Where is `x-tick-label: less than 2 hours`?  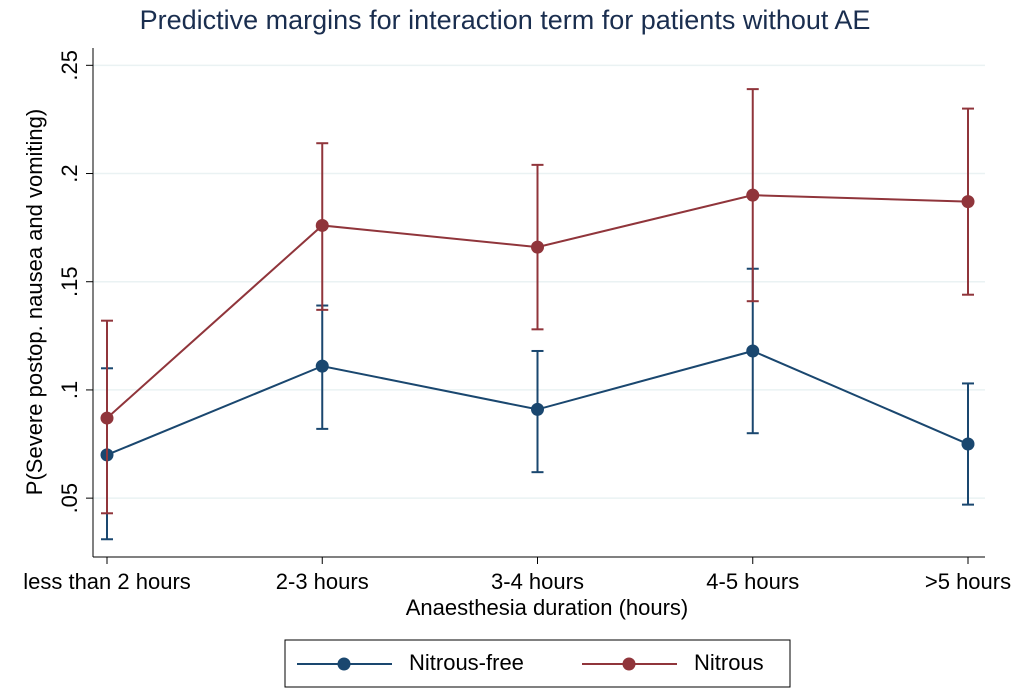
x-tick-label: less than 2 hours is located at coordinates (107, 581).